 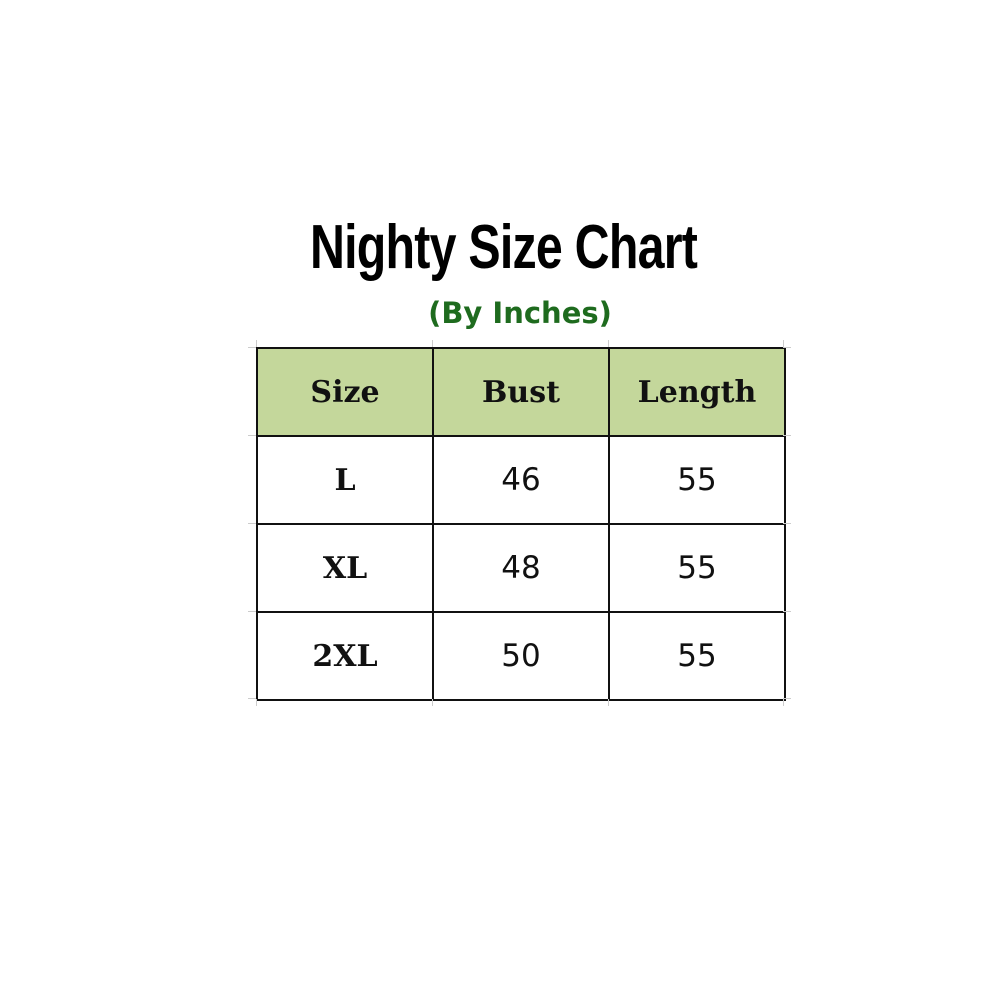 I want to click on header-bust: Bust, so click(x=521, y=392).